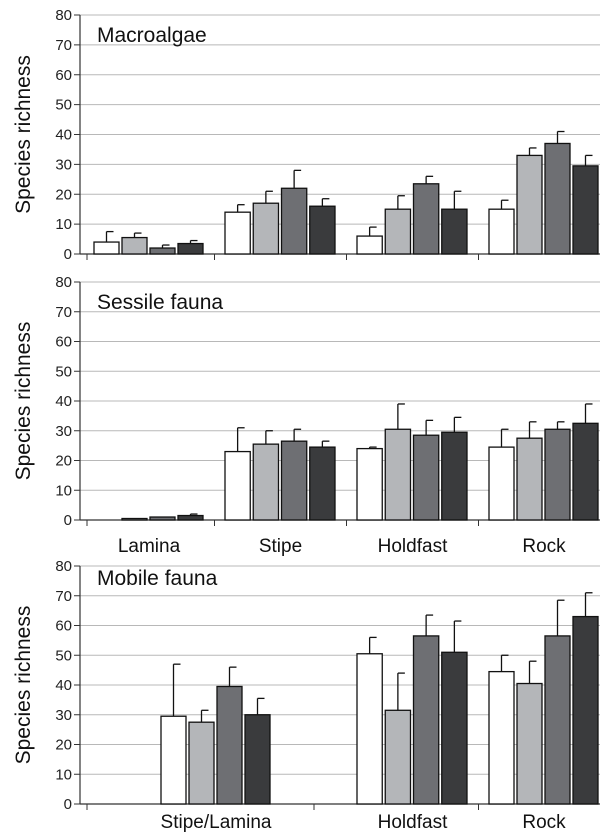  What do you see at coordinates (149, 546) in the screenshot?
I see `category-label: Lamina` at bounding box center [149, 546].